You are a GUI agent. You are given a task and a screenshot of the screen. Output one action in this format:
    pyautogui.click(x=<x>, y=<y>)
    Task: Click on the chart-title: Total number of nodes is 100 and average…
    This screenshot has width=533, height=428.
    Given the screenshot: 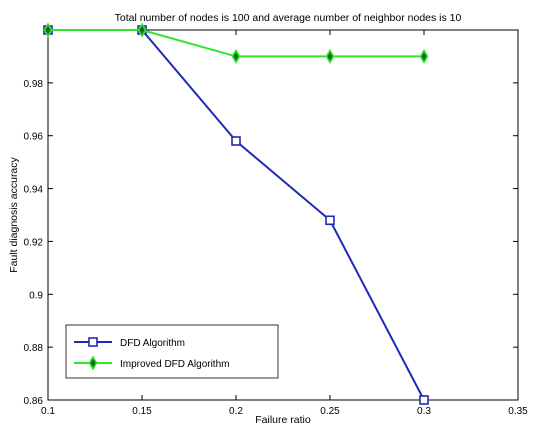 What is the action you would take?
    pyautogui.click(x=288, y=18)
    